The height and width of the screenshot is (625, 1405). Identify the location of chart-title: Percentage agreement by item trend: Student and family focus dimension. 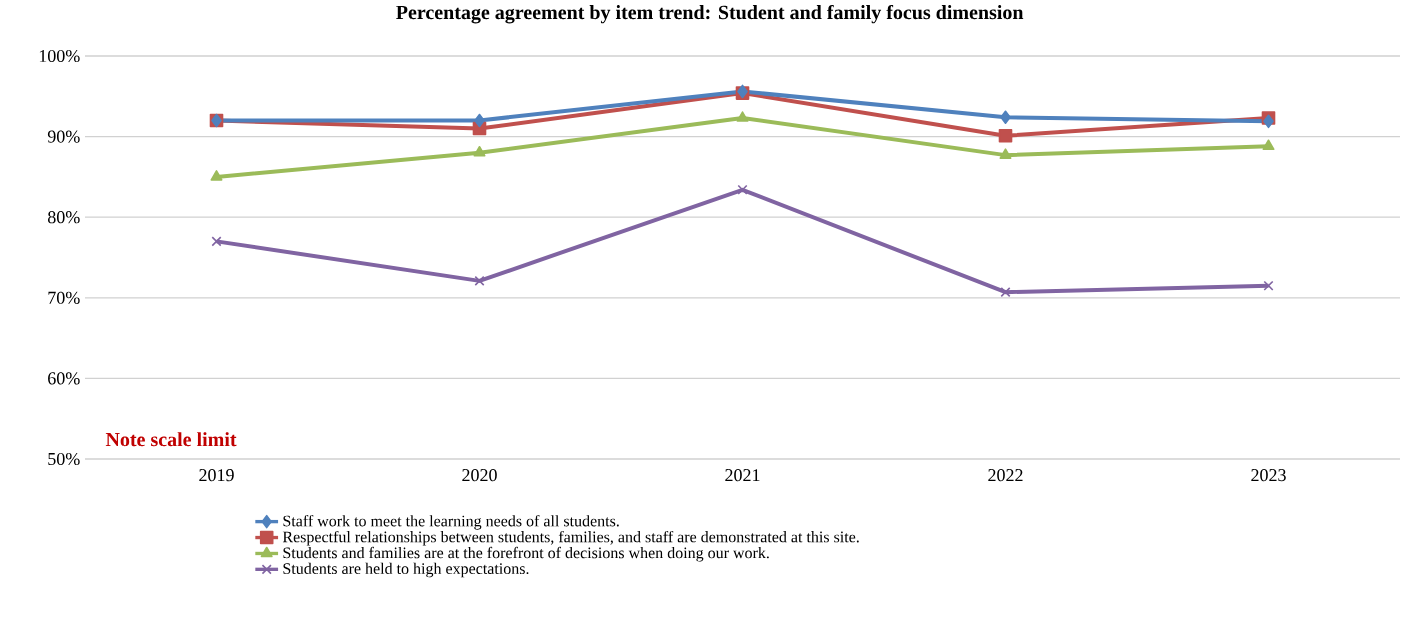
(710, 14).